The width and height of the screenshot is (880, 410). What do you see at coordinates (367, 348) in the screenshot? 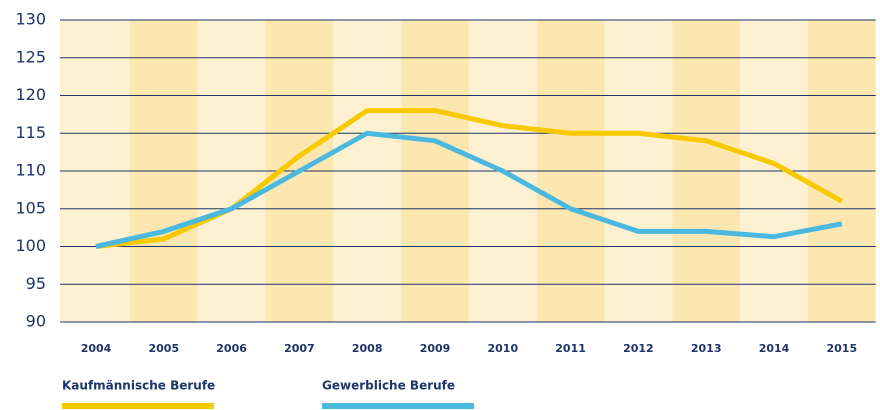
I see `x-tick-label: 2008` at bounding box center [367, 348].